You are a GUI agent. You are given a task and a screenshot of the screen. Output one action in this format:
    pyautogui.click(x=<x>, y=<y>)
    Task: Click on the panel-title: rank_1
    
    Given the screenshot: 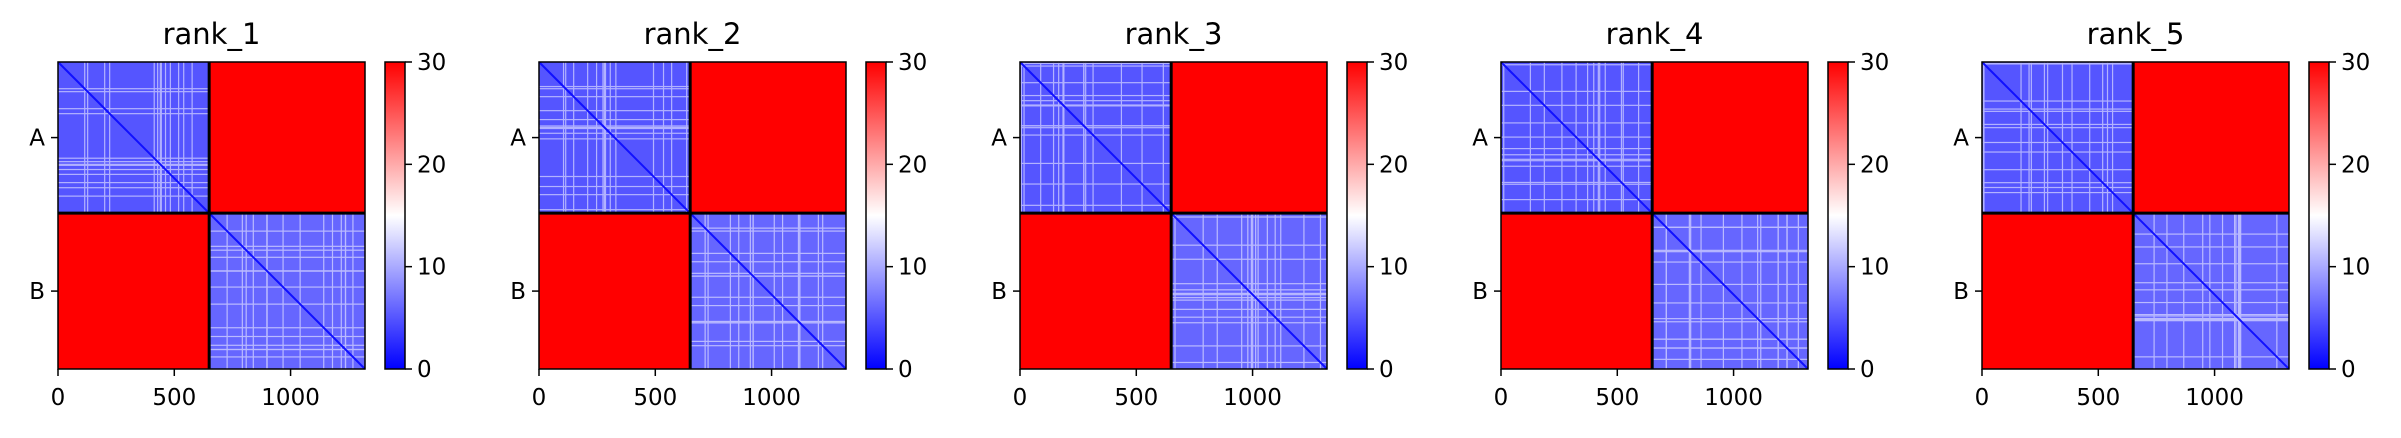 What is the action you would take?
    pyautogui.click(x=212, y=34)
    